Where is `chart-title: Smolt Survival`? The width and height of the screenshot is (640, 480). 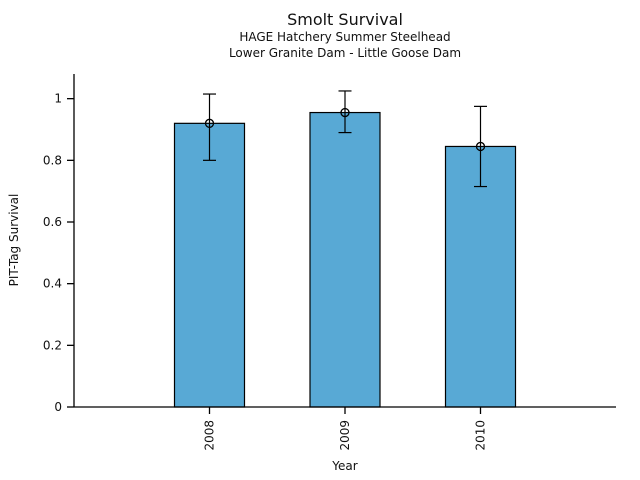
chart-title: Smolt Survival is located at coordinates (345, 19).